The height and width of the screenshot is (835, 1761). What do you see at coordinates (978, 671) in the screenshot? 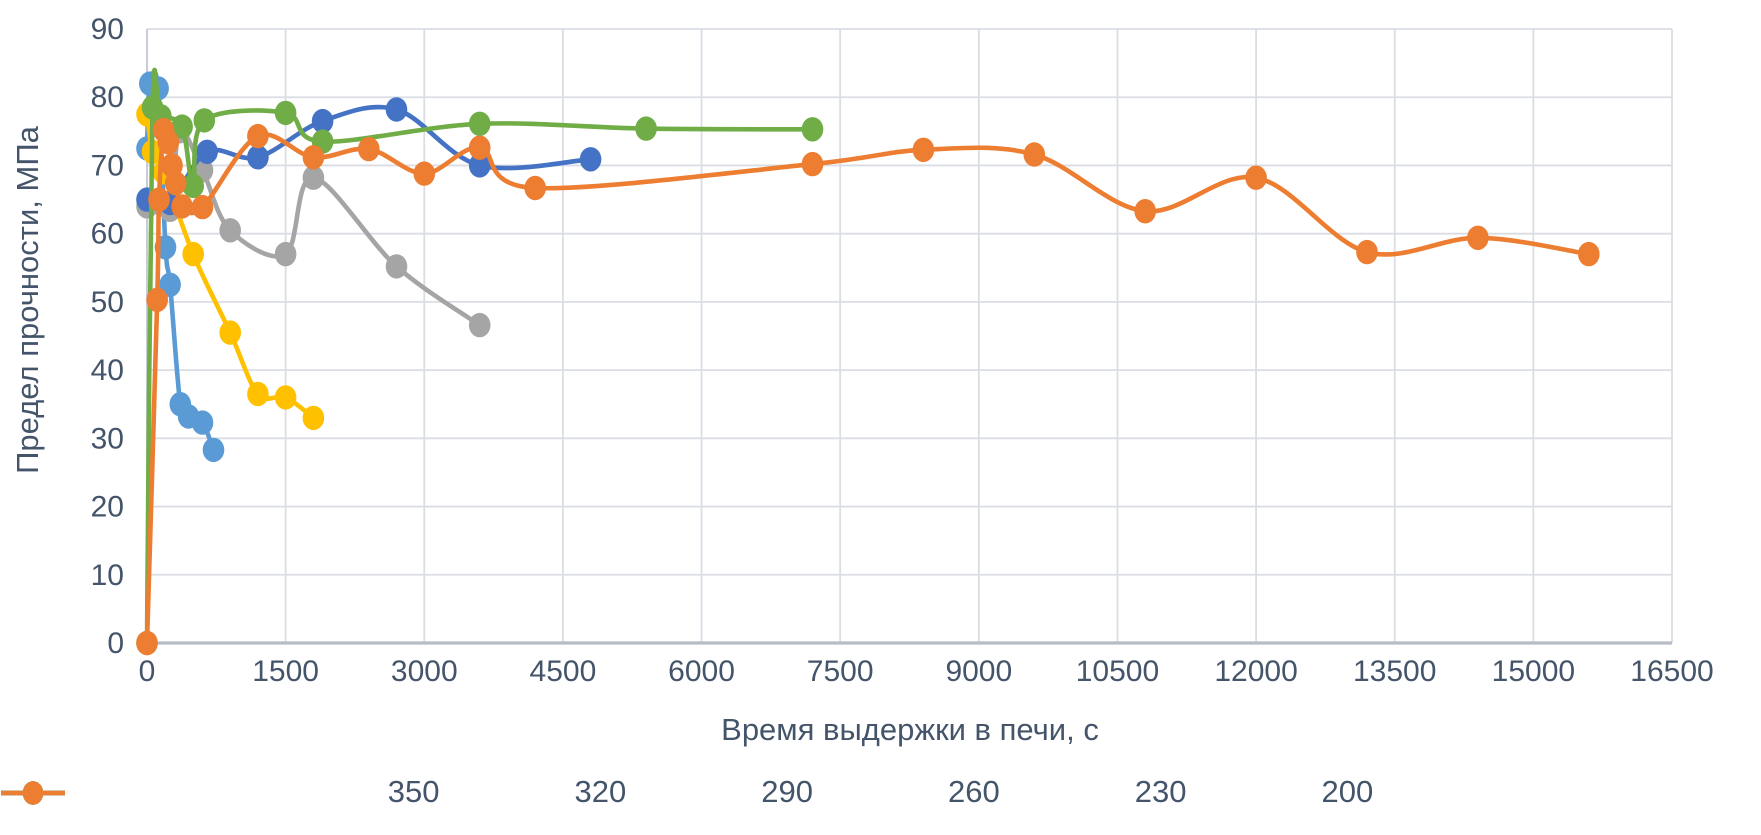
I see `x-axis-tick-label: 9000` at bounding box center [978, 671].